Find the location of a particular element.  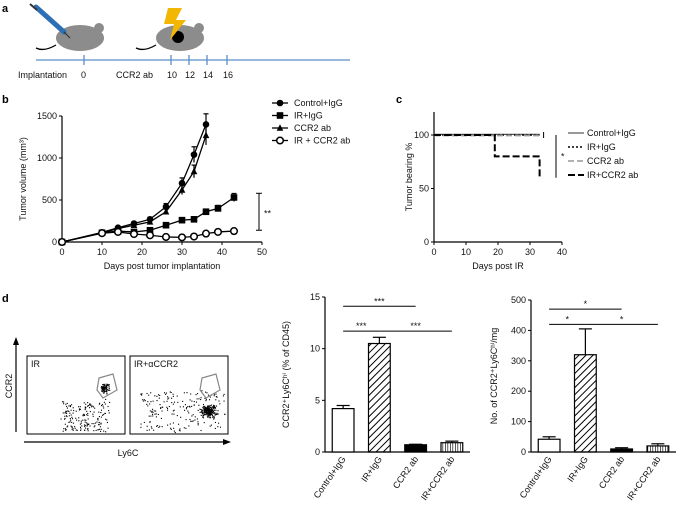

arrowhead is located at coordinates (16, 341).